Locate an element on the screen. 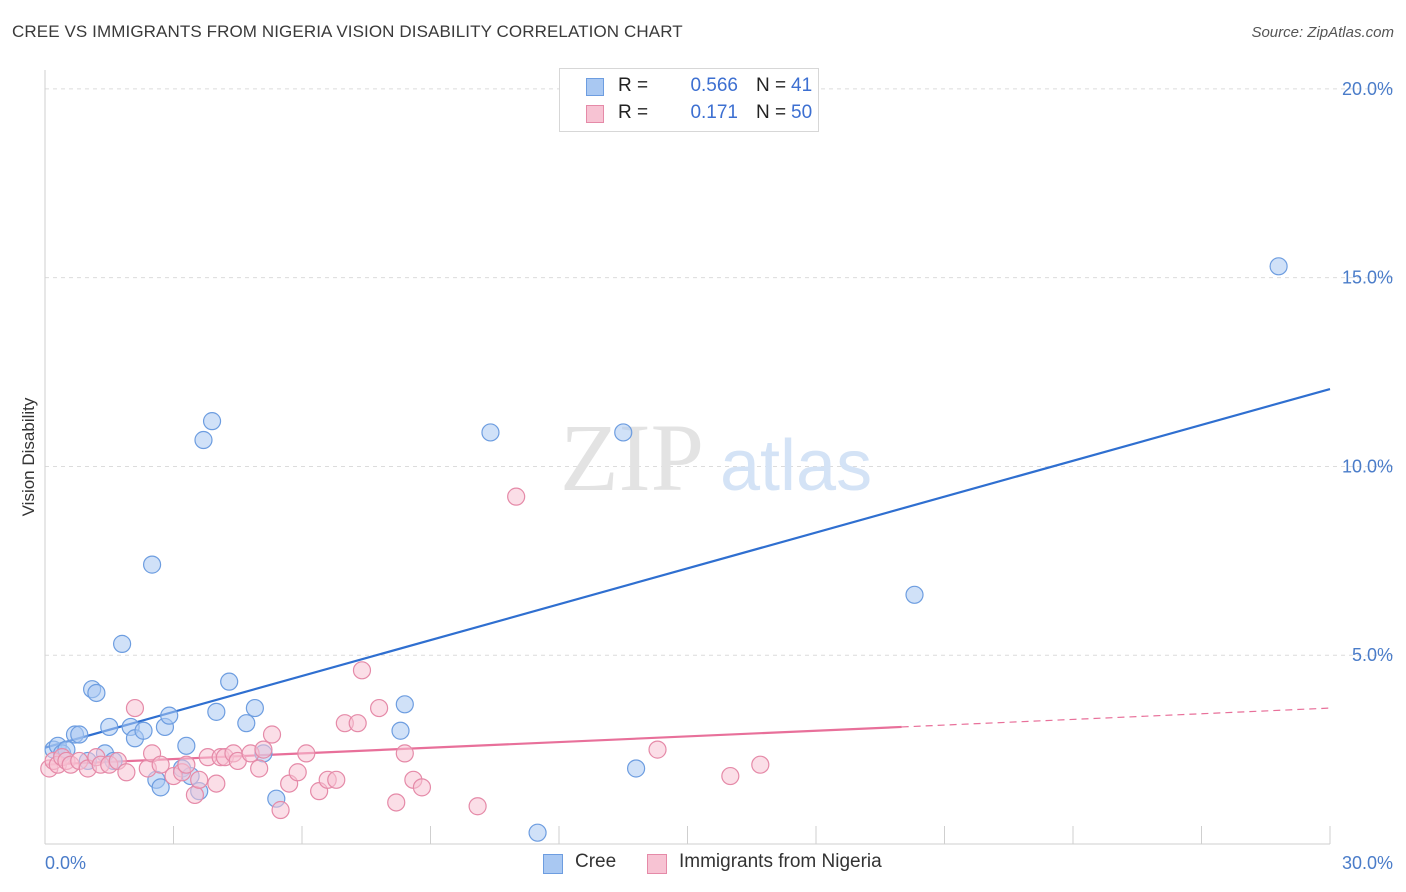  series-swatch-cree is located at coordinates (553, 864).